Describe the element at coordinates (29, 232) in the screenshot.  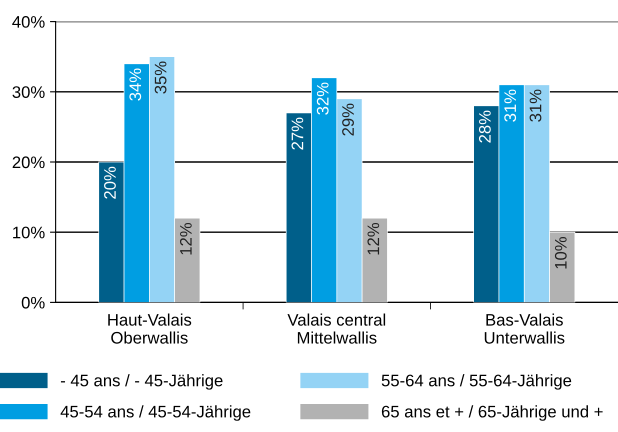
I see `y-tick-label: 10%` at that location.